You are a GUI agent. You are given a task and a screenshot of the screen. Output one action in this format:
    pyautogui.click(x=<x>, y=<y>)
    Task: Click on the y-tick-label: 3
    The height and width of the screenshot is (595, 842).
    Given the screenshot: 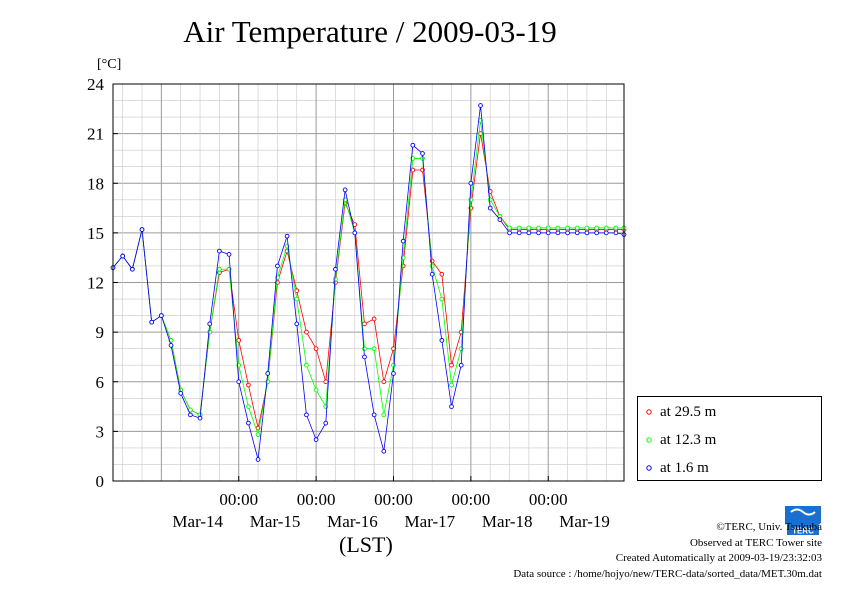 What is the action you would take?
    pyautogui.click(x=100, y=431)
    